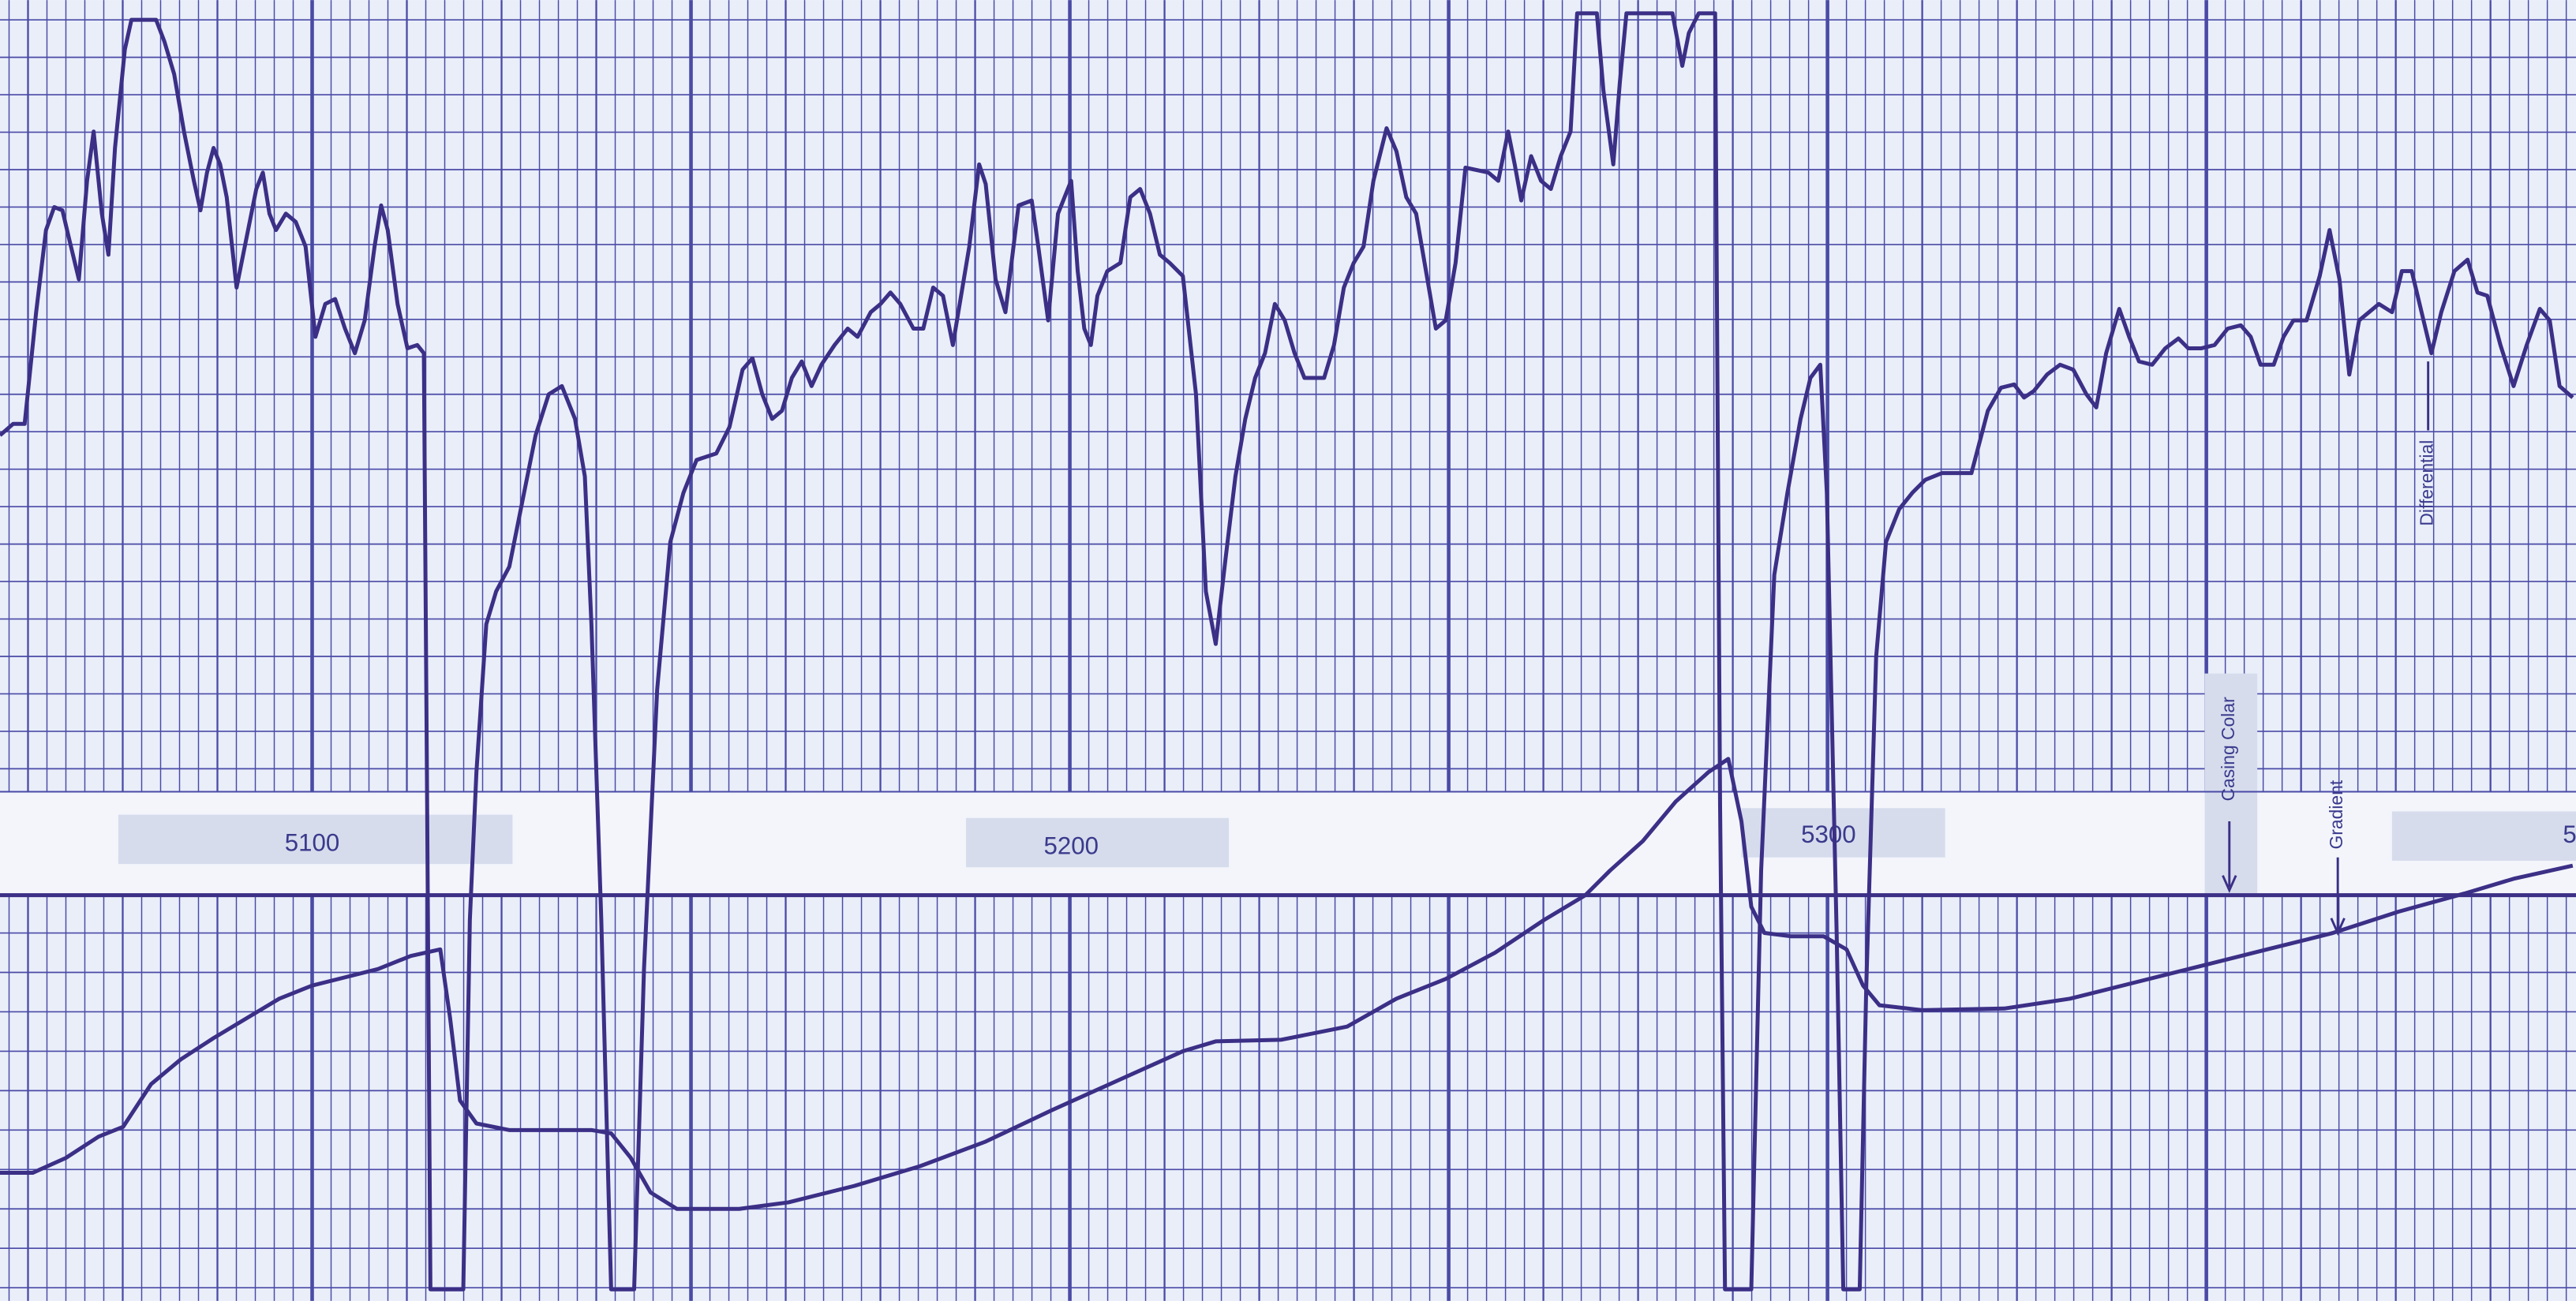  What do you see at coordinates (2427, 483) in the screenshot?
I see `differential-annotation: Differential` at bounding box center [2427, 483].